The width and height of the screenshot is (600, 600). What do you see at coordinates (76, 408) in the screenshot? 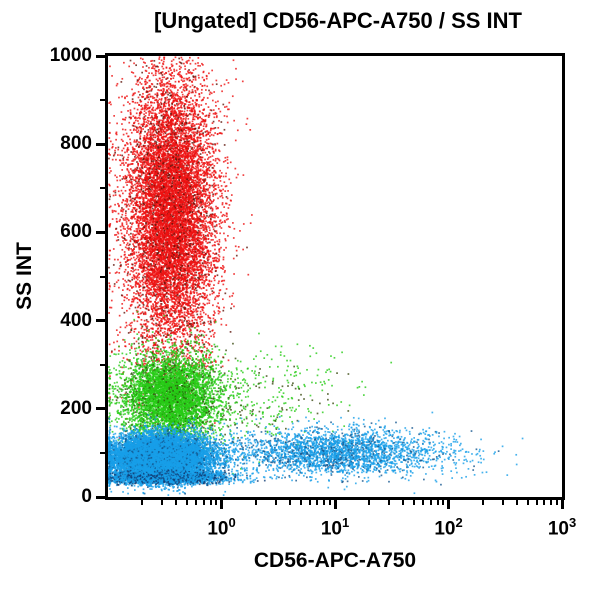
I see `y-tick-label: 200` at bounding box center [76, 408].